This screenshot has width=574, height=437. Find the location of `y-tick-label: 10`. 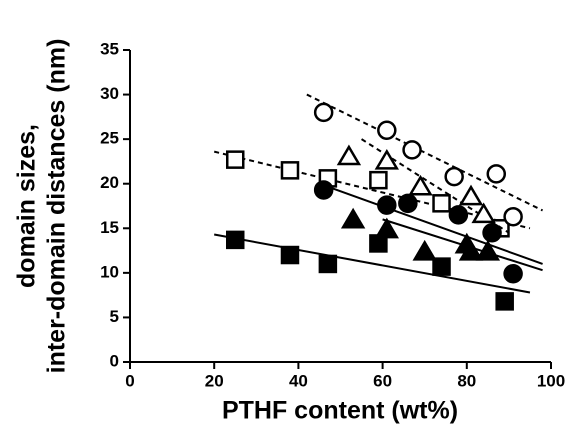

y-tick-label: 10 is located at coordinates (109, 271).